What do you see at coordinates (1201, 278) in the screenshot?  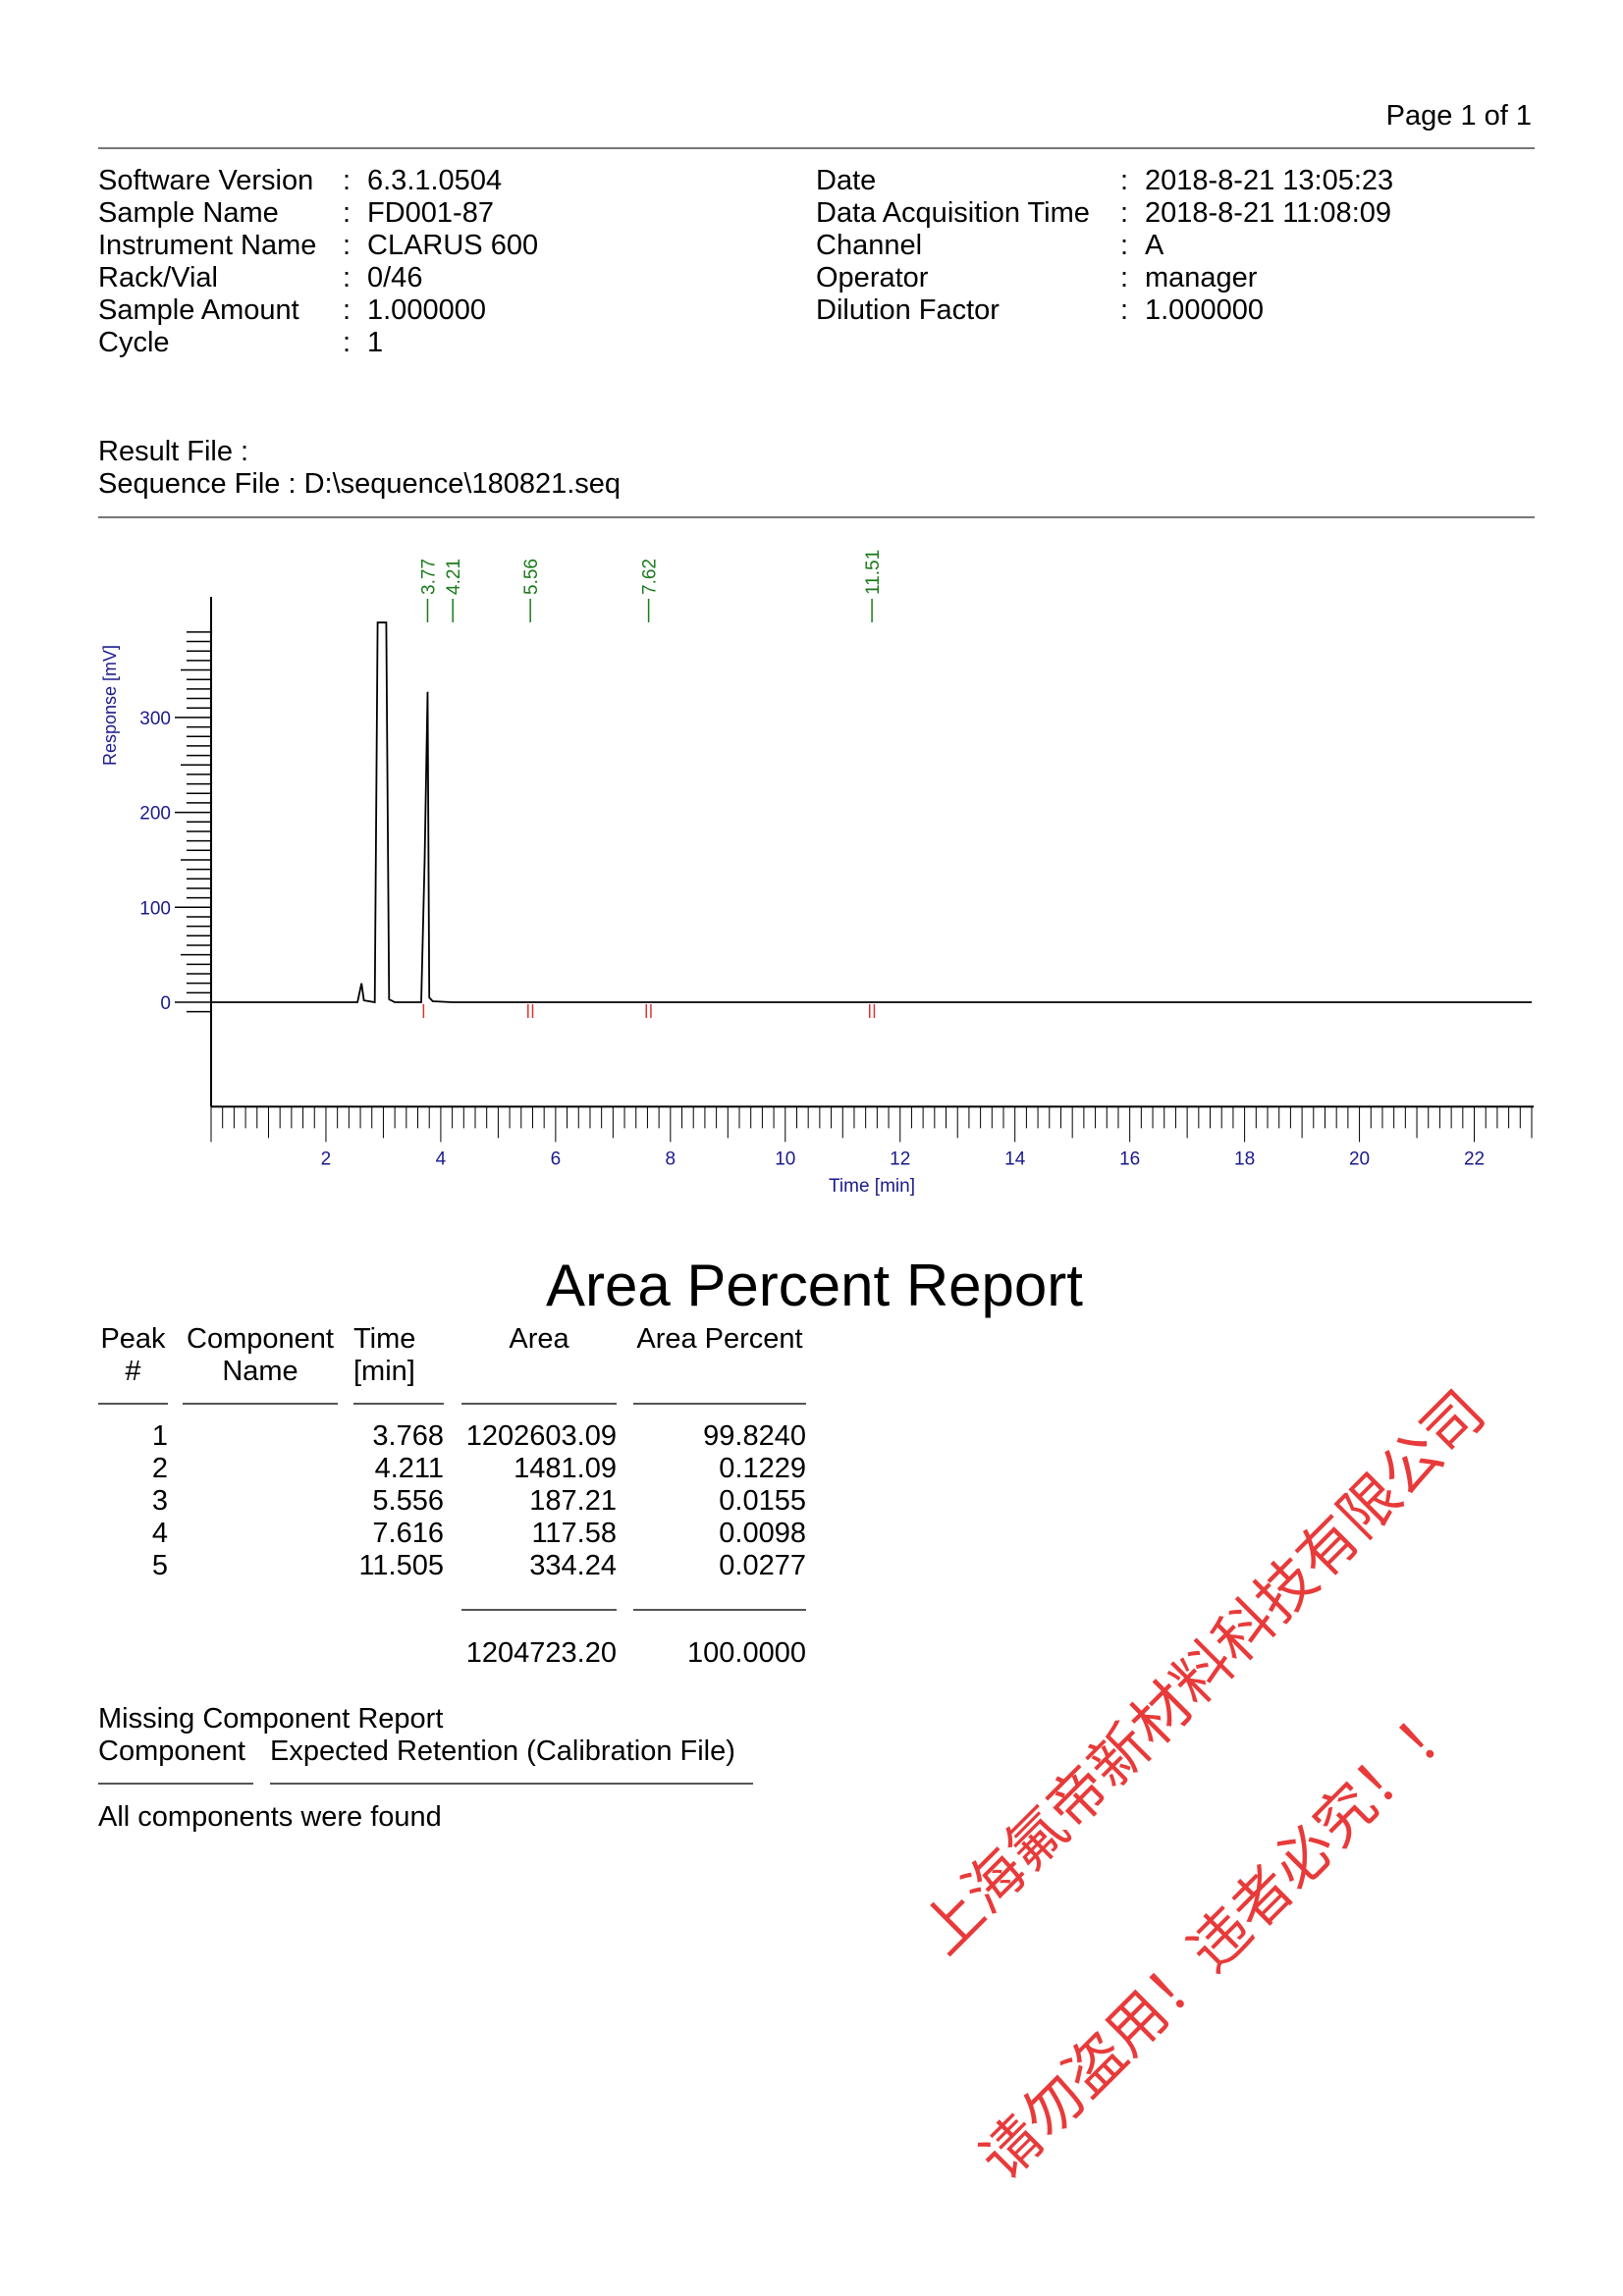 I see `info-value: manager` at bounding box center [1201, 278].